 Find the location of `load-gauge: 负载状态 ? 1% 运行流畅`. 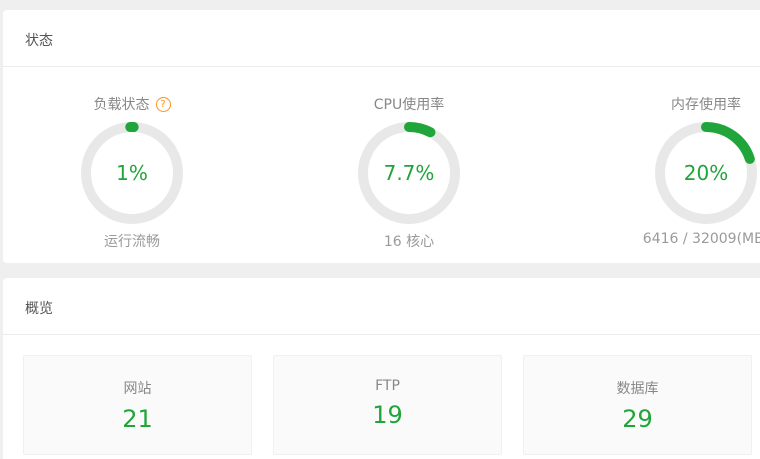

load-gauge: 负载状态 ? 1% 运行流畅 is located at coordinates (132, 159).